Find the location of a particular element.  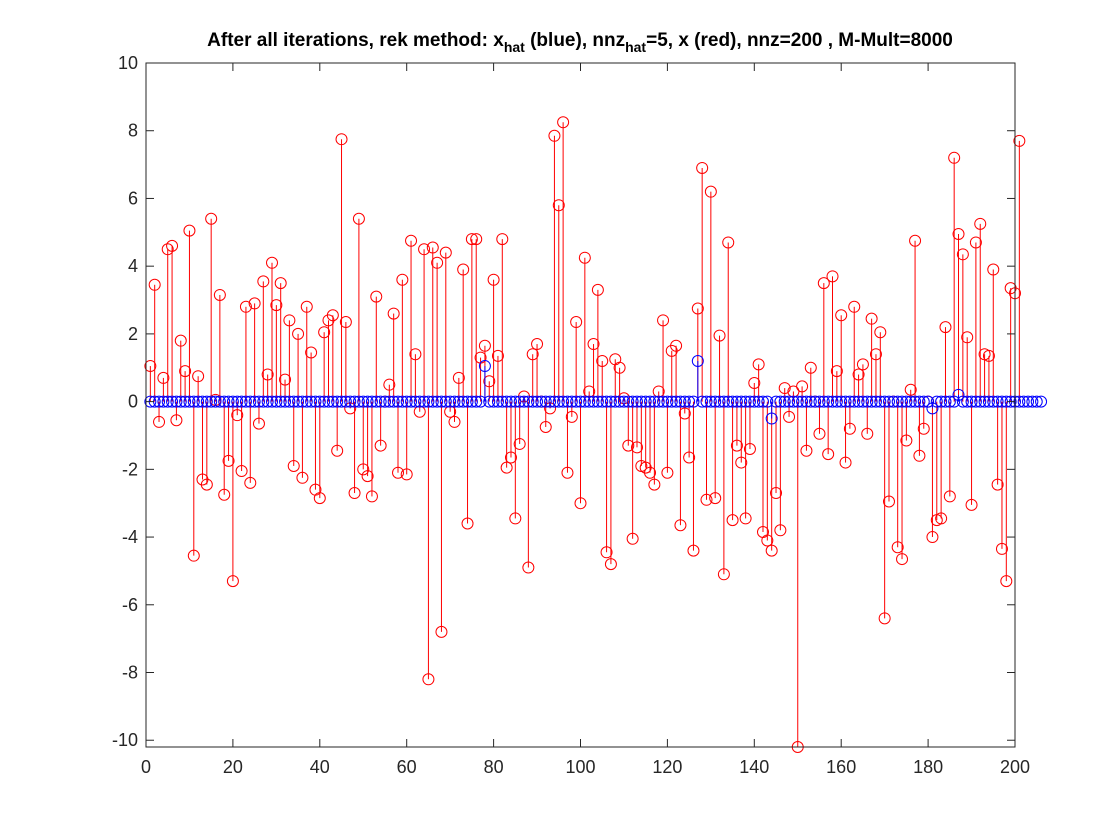

y-tick-label: 8 is located at coordinates (133, 131).